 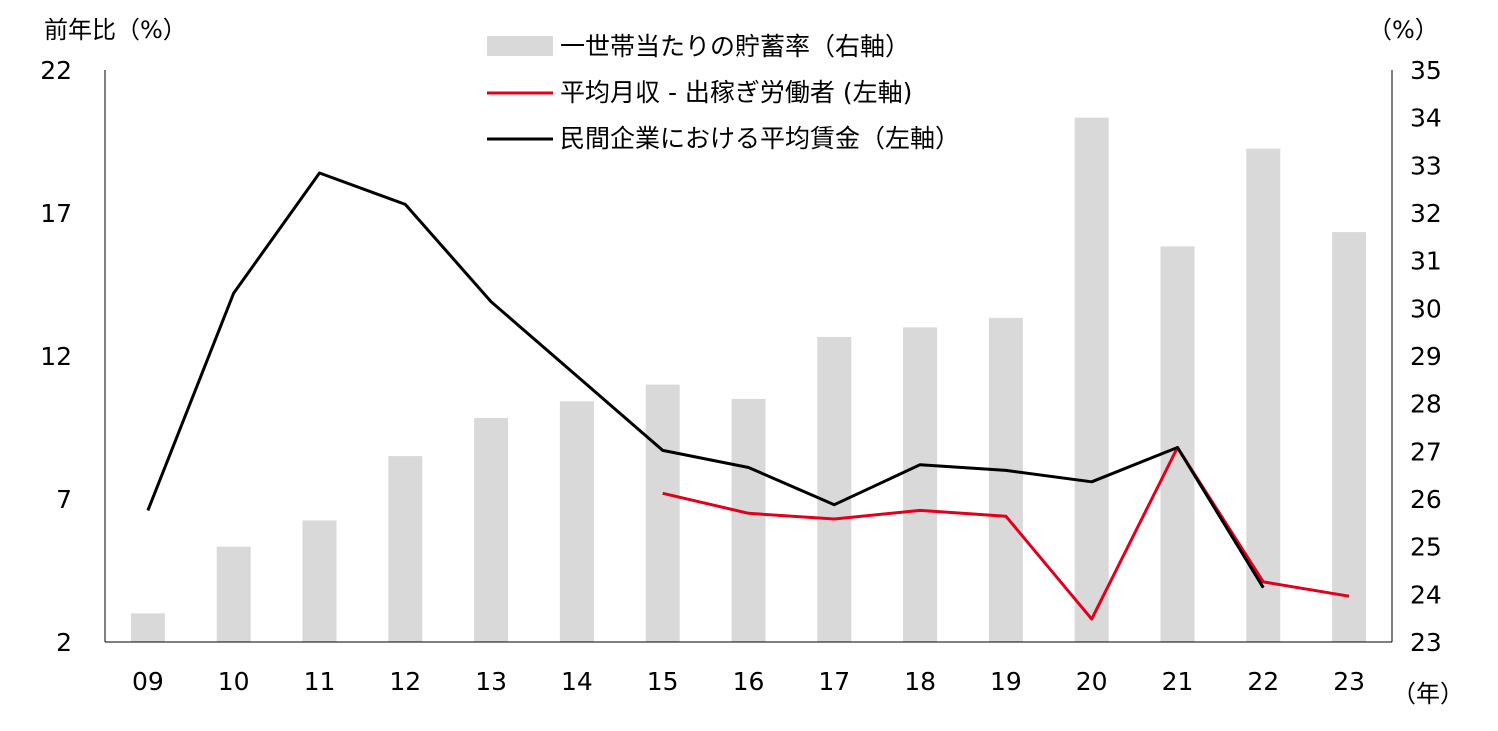 What do you see at coordinates (56, 213) in the screenshot?
I see `left-tick-label: 17` at bounding box center [56, 213].